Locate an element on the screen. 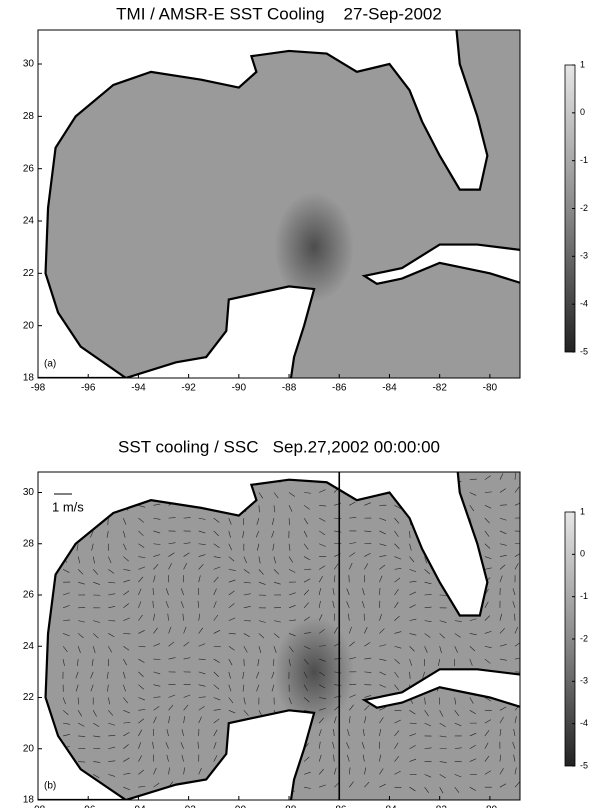  x-tick-label: -82 is located at coordinates (439, 388).